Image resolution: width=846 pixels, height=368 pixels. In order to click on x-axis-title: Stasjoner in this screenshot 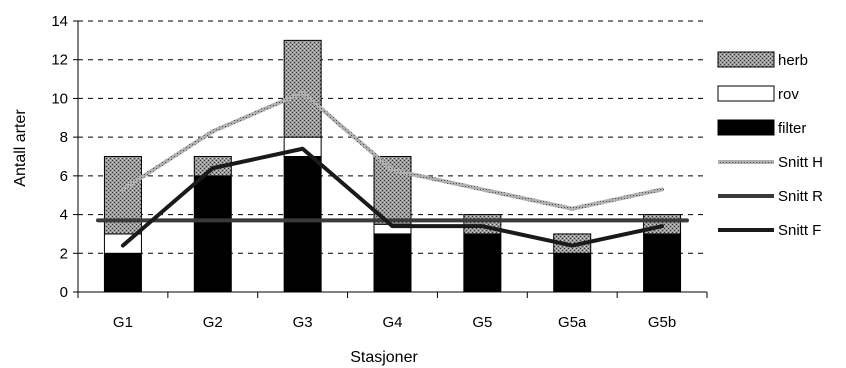, I will do `click(384, 357)`.